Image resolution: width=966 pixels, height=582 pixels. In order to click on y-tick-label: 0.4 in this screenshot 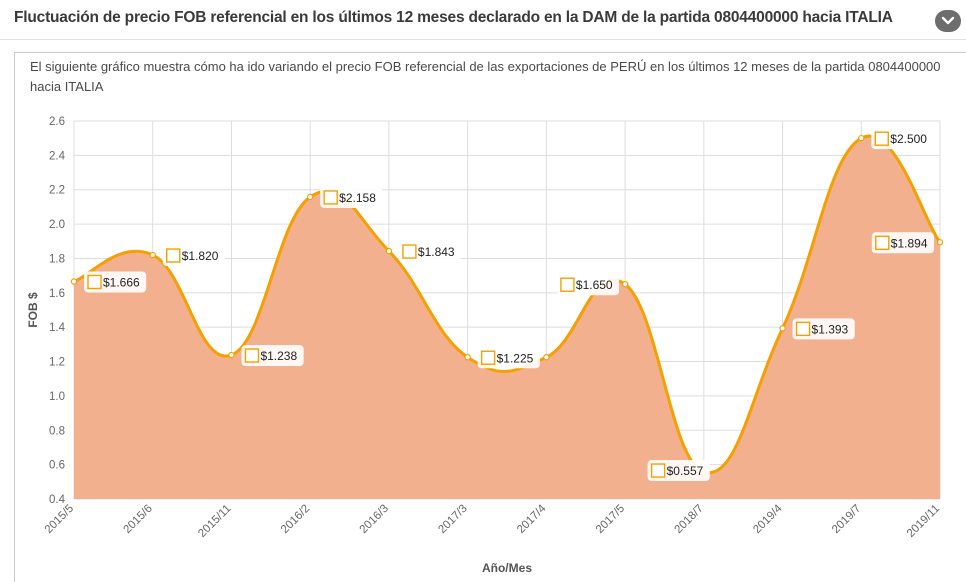, I will do `click(57, 500)`.